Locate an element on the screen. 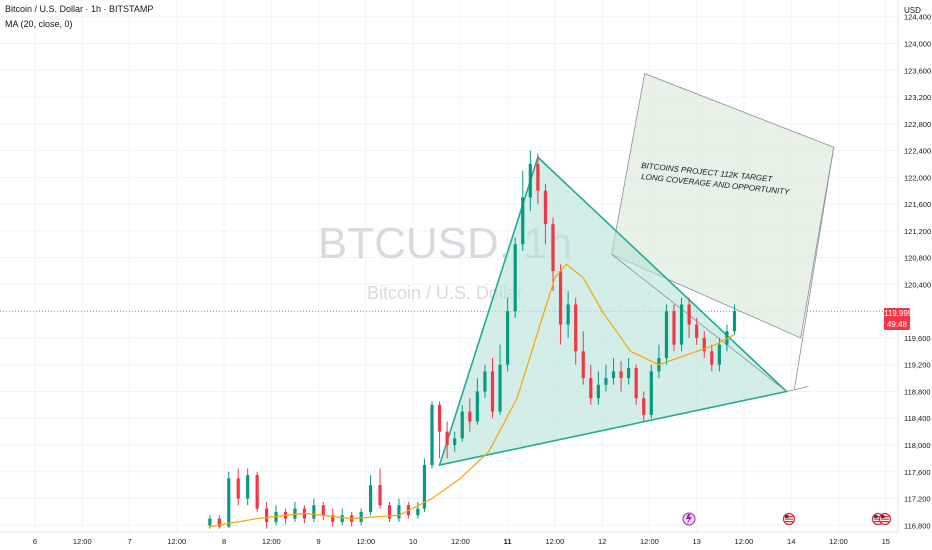 This screenshot has width=932, height=550. watermark-name: Bitcoin / U.S. Dollar is located at coordinates (445, 293).